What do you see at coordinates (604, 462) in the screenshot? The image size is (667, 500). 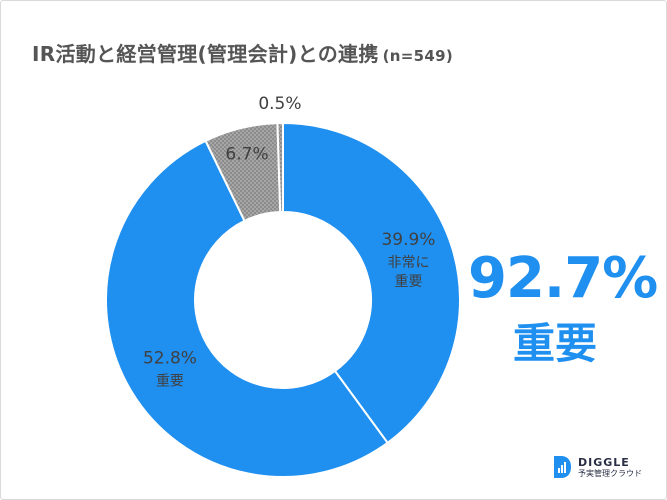 I see `logo-name: DIGGLE` at bounding box center [604, 462].